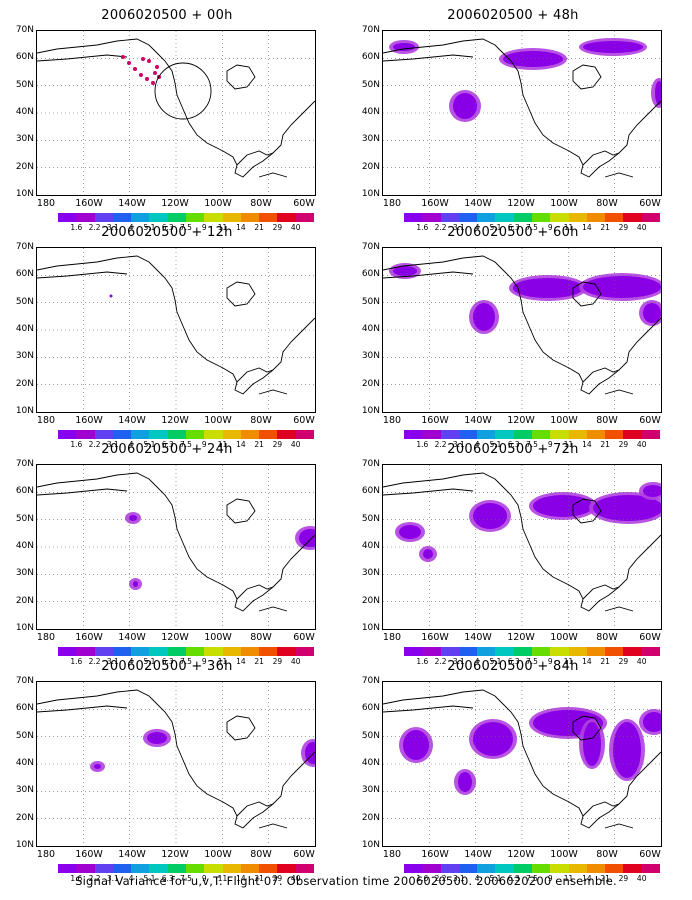 This screenshot has width=692, height=900. What do you see at coordinates (370, 411) in the screenshot?
I see `latitude-label: 10N` at bounding box center [370, 411].